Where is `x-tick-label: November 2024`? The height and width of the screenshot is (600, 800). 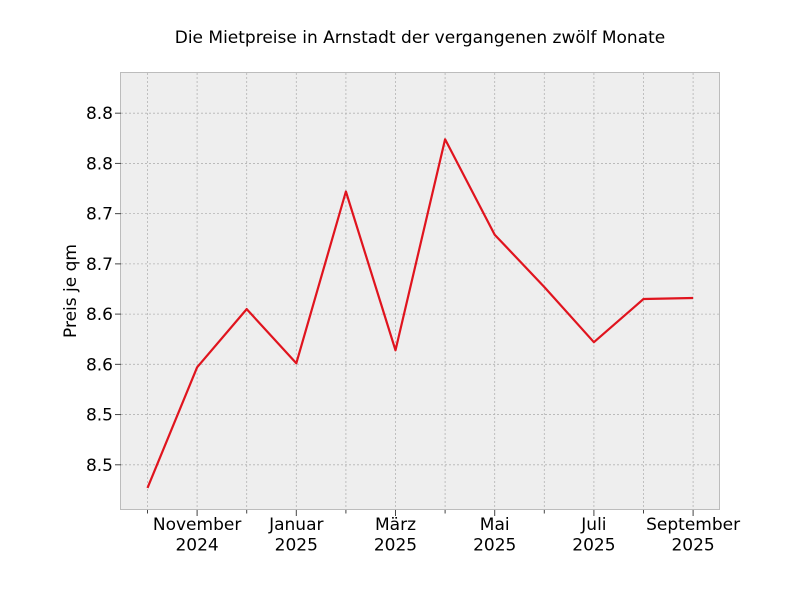 x-tick-label: November 2024 is located at coordinates (197, 535).